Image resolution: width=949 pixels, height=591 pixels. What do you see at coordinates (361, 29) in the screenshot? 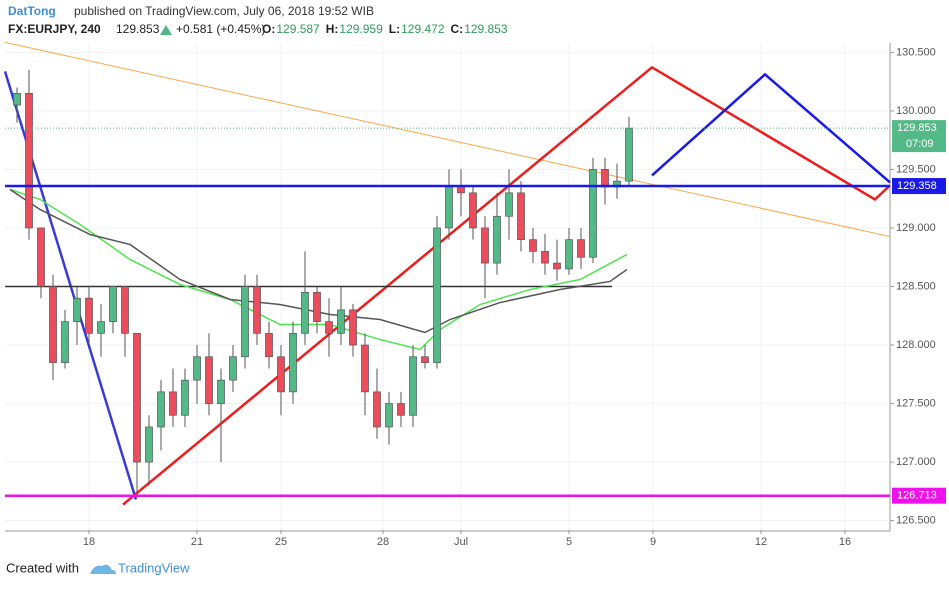
I see `ohlc-value: 129.959` at bounding box center [361, 29].